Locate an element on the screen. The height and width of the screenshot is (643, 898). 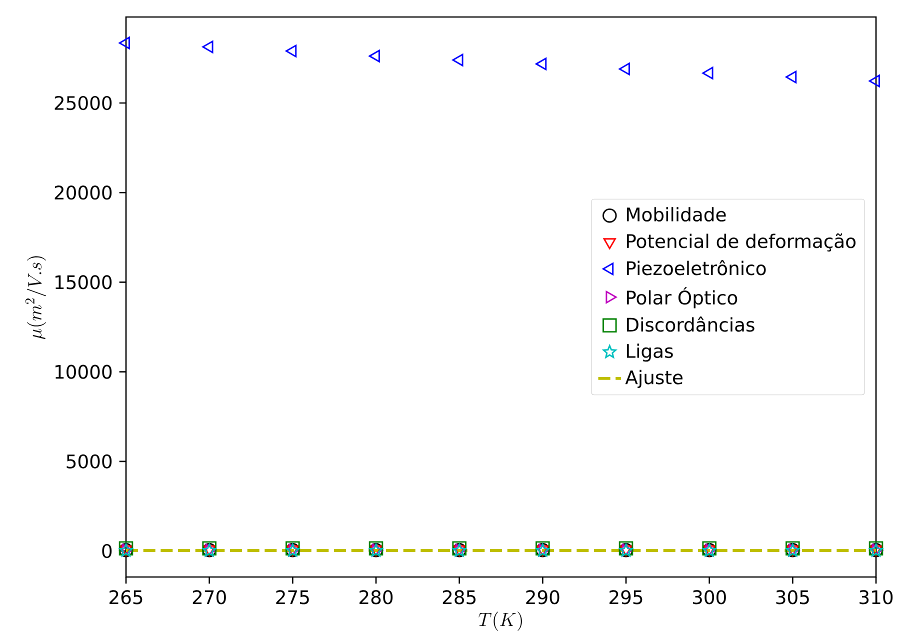
legend-label: Piezoeletrônico is located at coordinates (696, 268).